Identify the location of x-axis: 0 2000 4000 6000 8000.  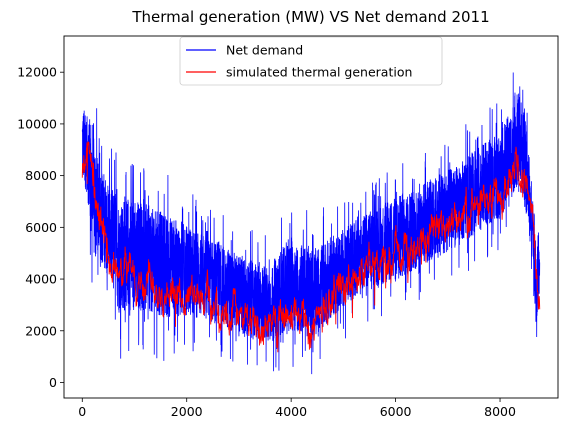
(297, 408).